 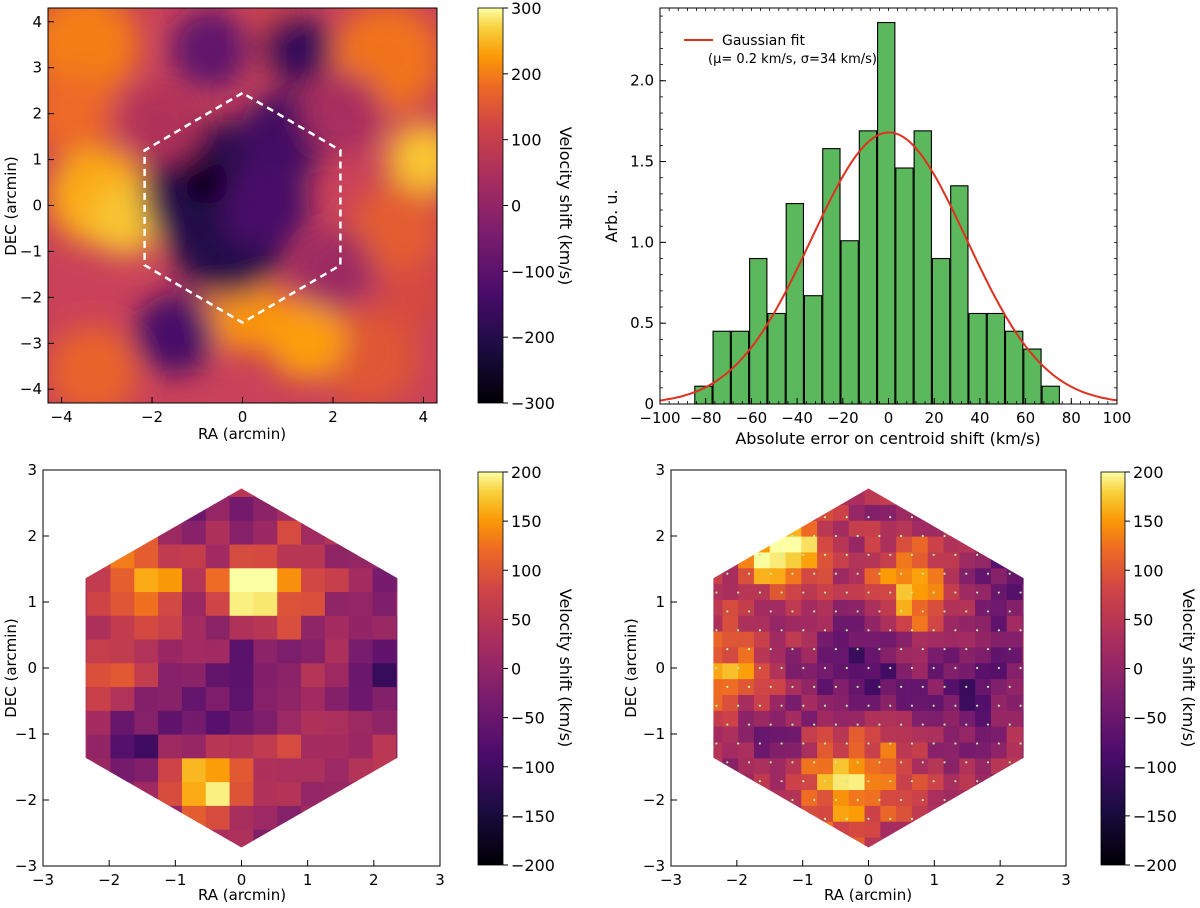 I want to click on colorbar-bottom-left-tick-label: 50, so click(x=521, y=619).